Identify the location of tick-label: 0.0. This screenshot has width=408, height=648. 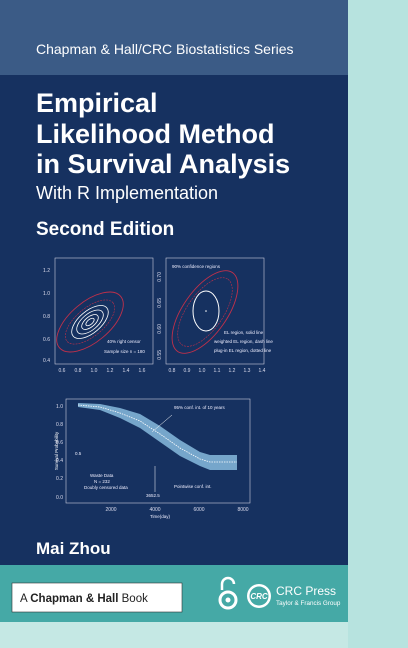
(59, 498).